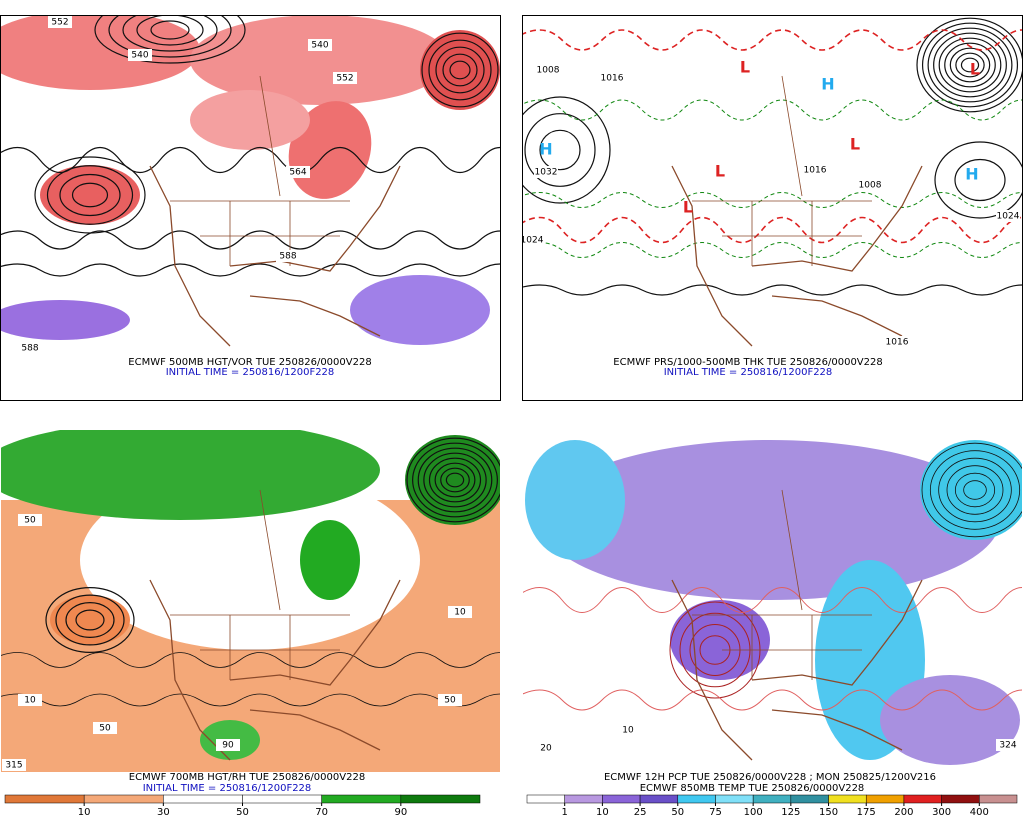 Image resolution: width=1024 pixels, height=819 pixels. I want to click on contour-label: 90, so click(228, 746).